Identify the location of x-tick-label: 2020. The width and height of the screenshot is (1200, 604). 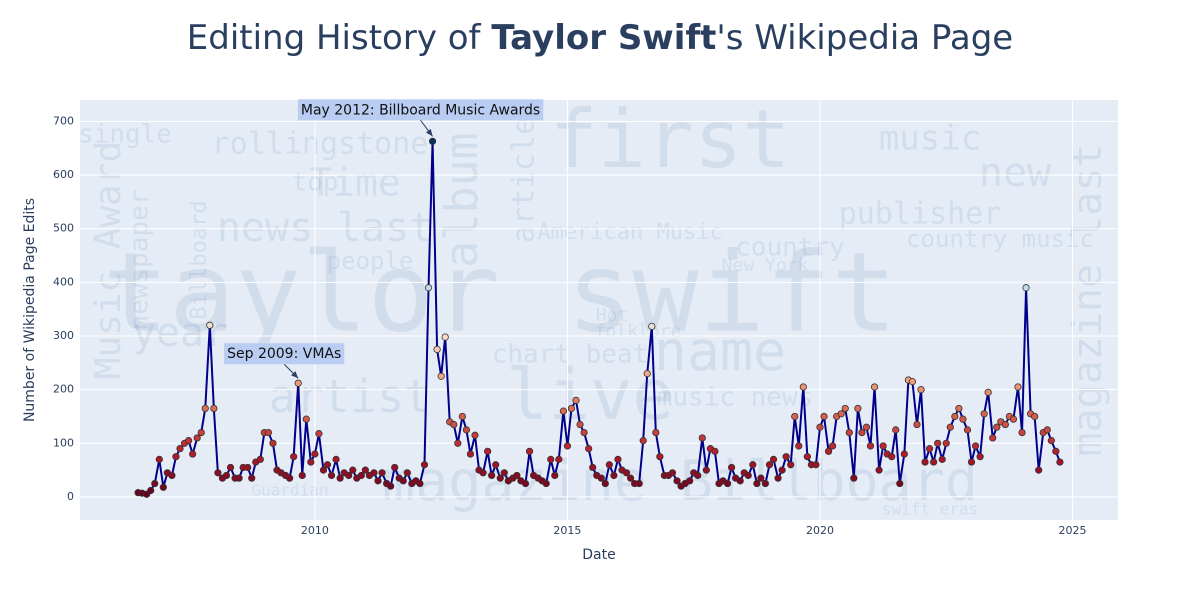
(820, 530).